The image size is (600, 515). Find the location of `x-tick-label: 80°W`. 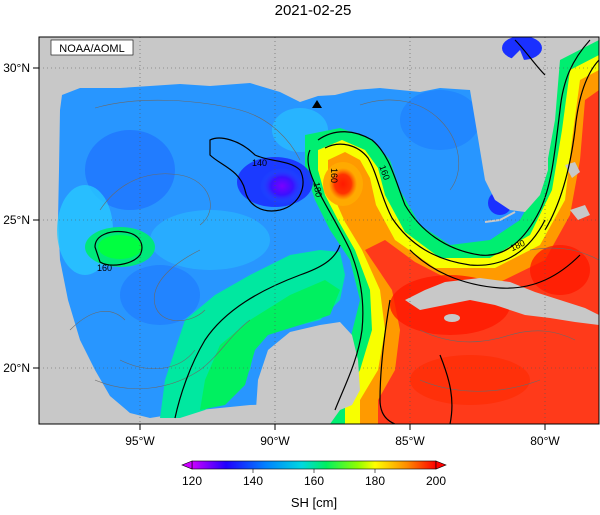

x-tick-label: 80°W is located at coordinates (545, 441).